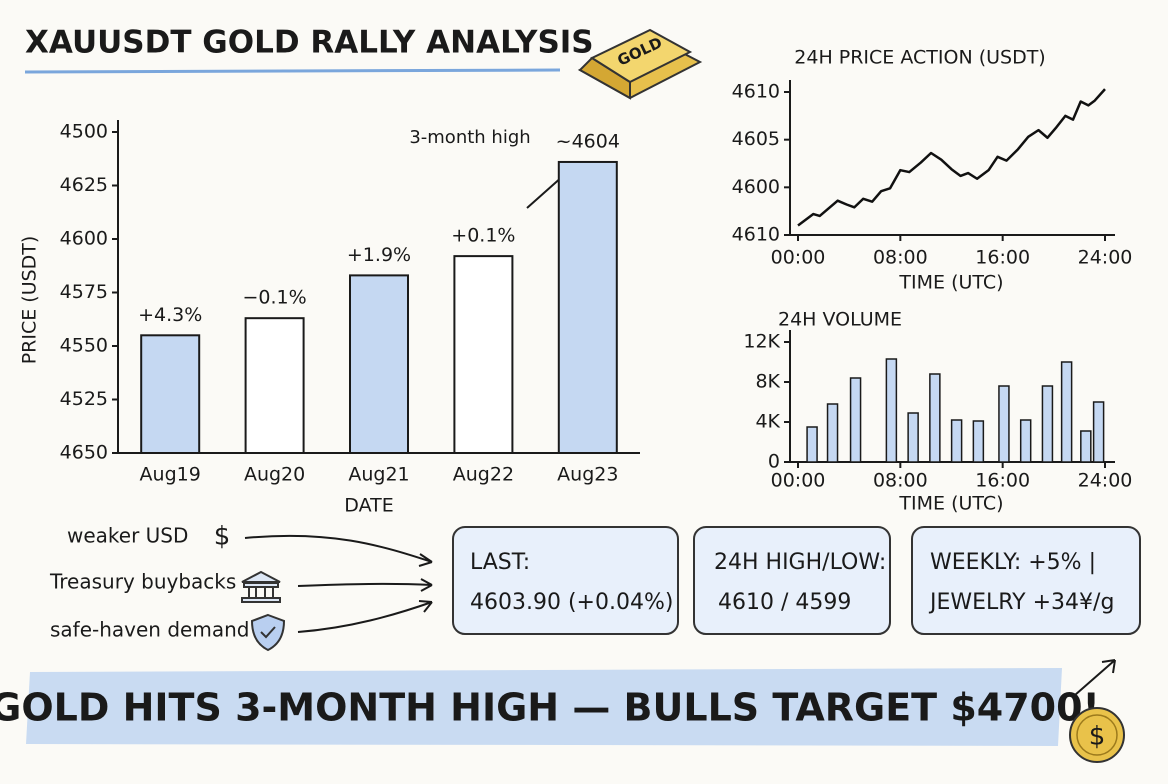 The height and width of the screenshot is (784, 1168). What do you see at coordinates (268, 632) in the screenshot?
I see `shield-icon` at bounding box center [268, 632].